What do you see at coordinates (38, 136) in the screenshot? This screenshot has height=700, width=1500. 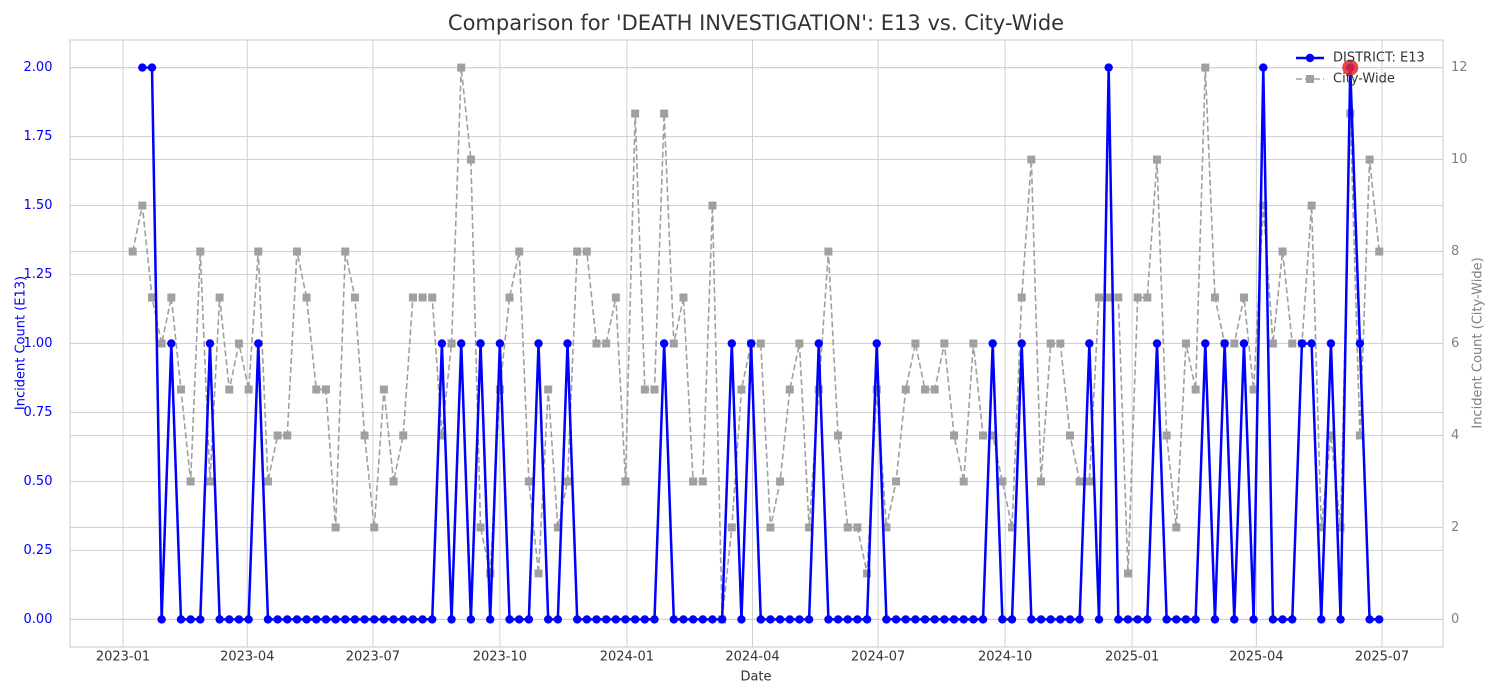 I see `y-tick-label: 1.75` at bounding box center [38, 136].